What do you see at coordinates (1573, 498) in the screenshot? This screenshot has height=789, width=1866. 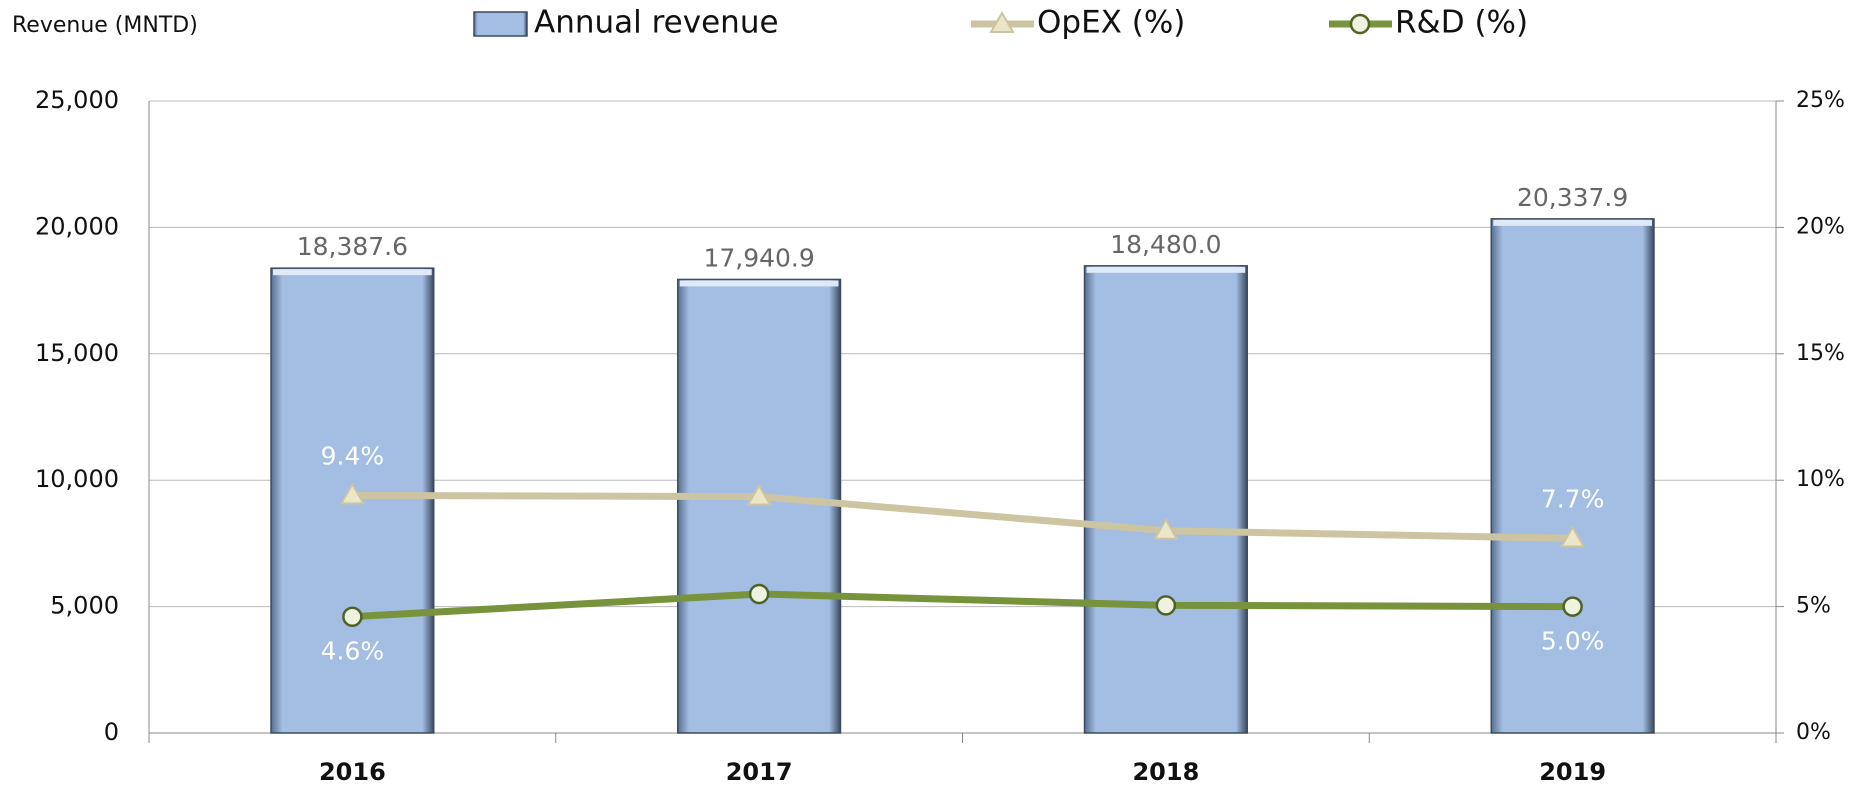 I see `data-label: 7.7%` at bounding box center [1573, 498].